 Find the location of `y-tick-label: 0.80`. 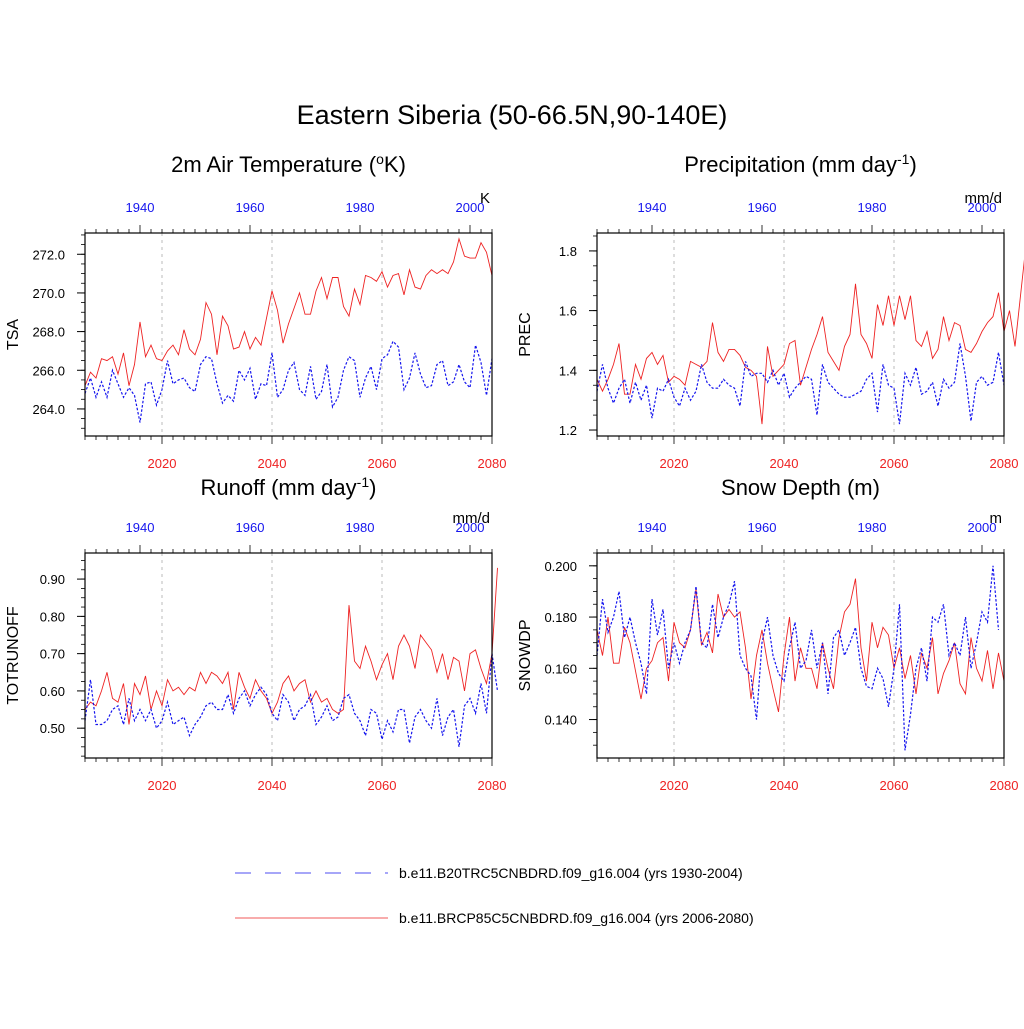

y-tick-label: 0.80 is located at coordinates (52, 616).